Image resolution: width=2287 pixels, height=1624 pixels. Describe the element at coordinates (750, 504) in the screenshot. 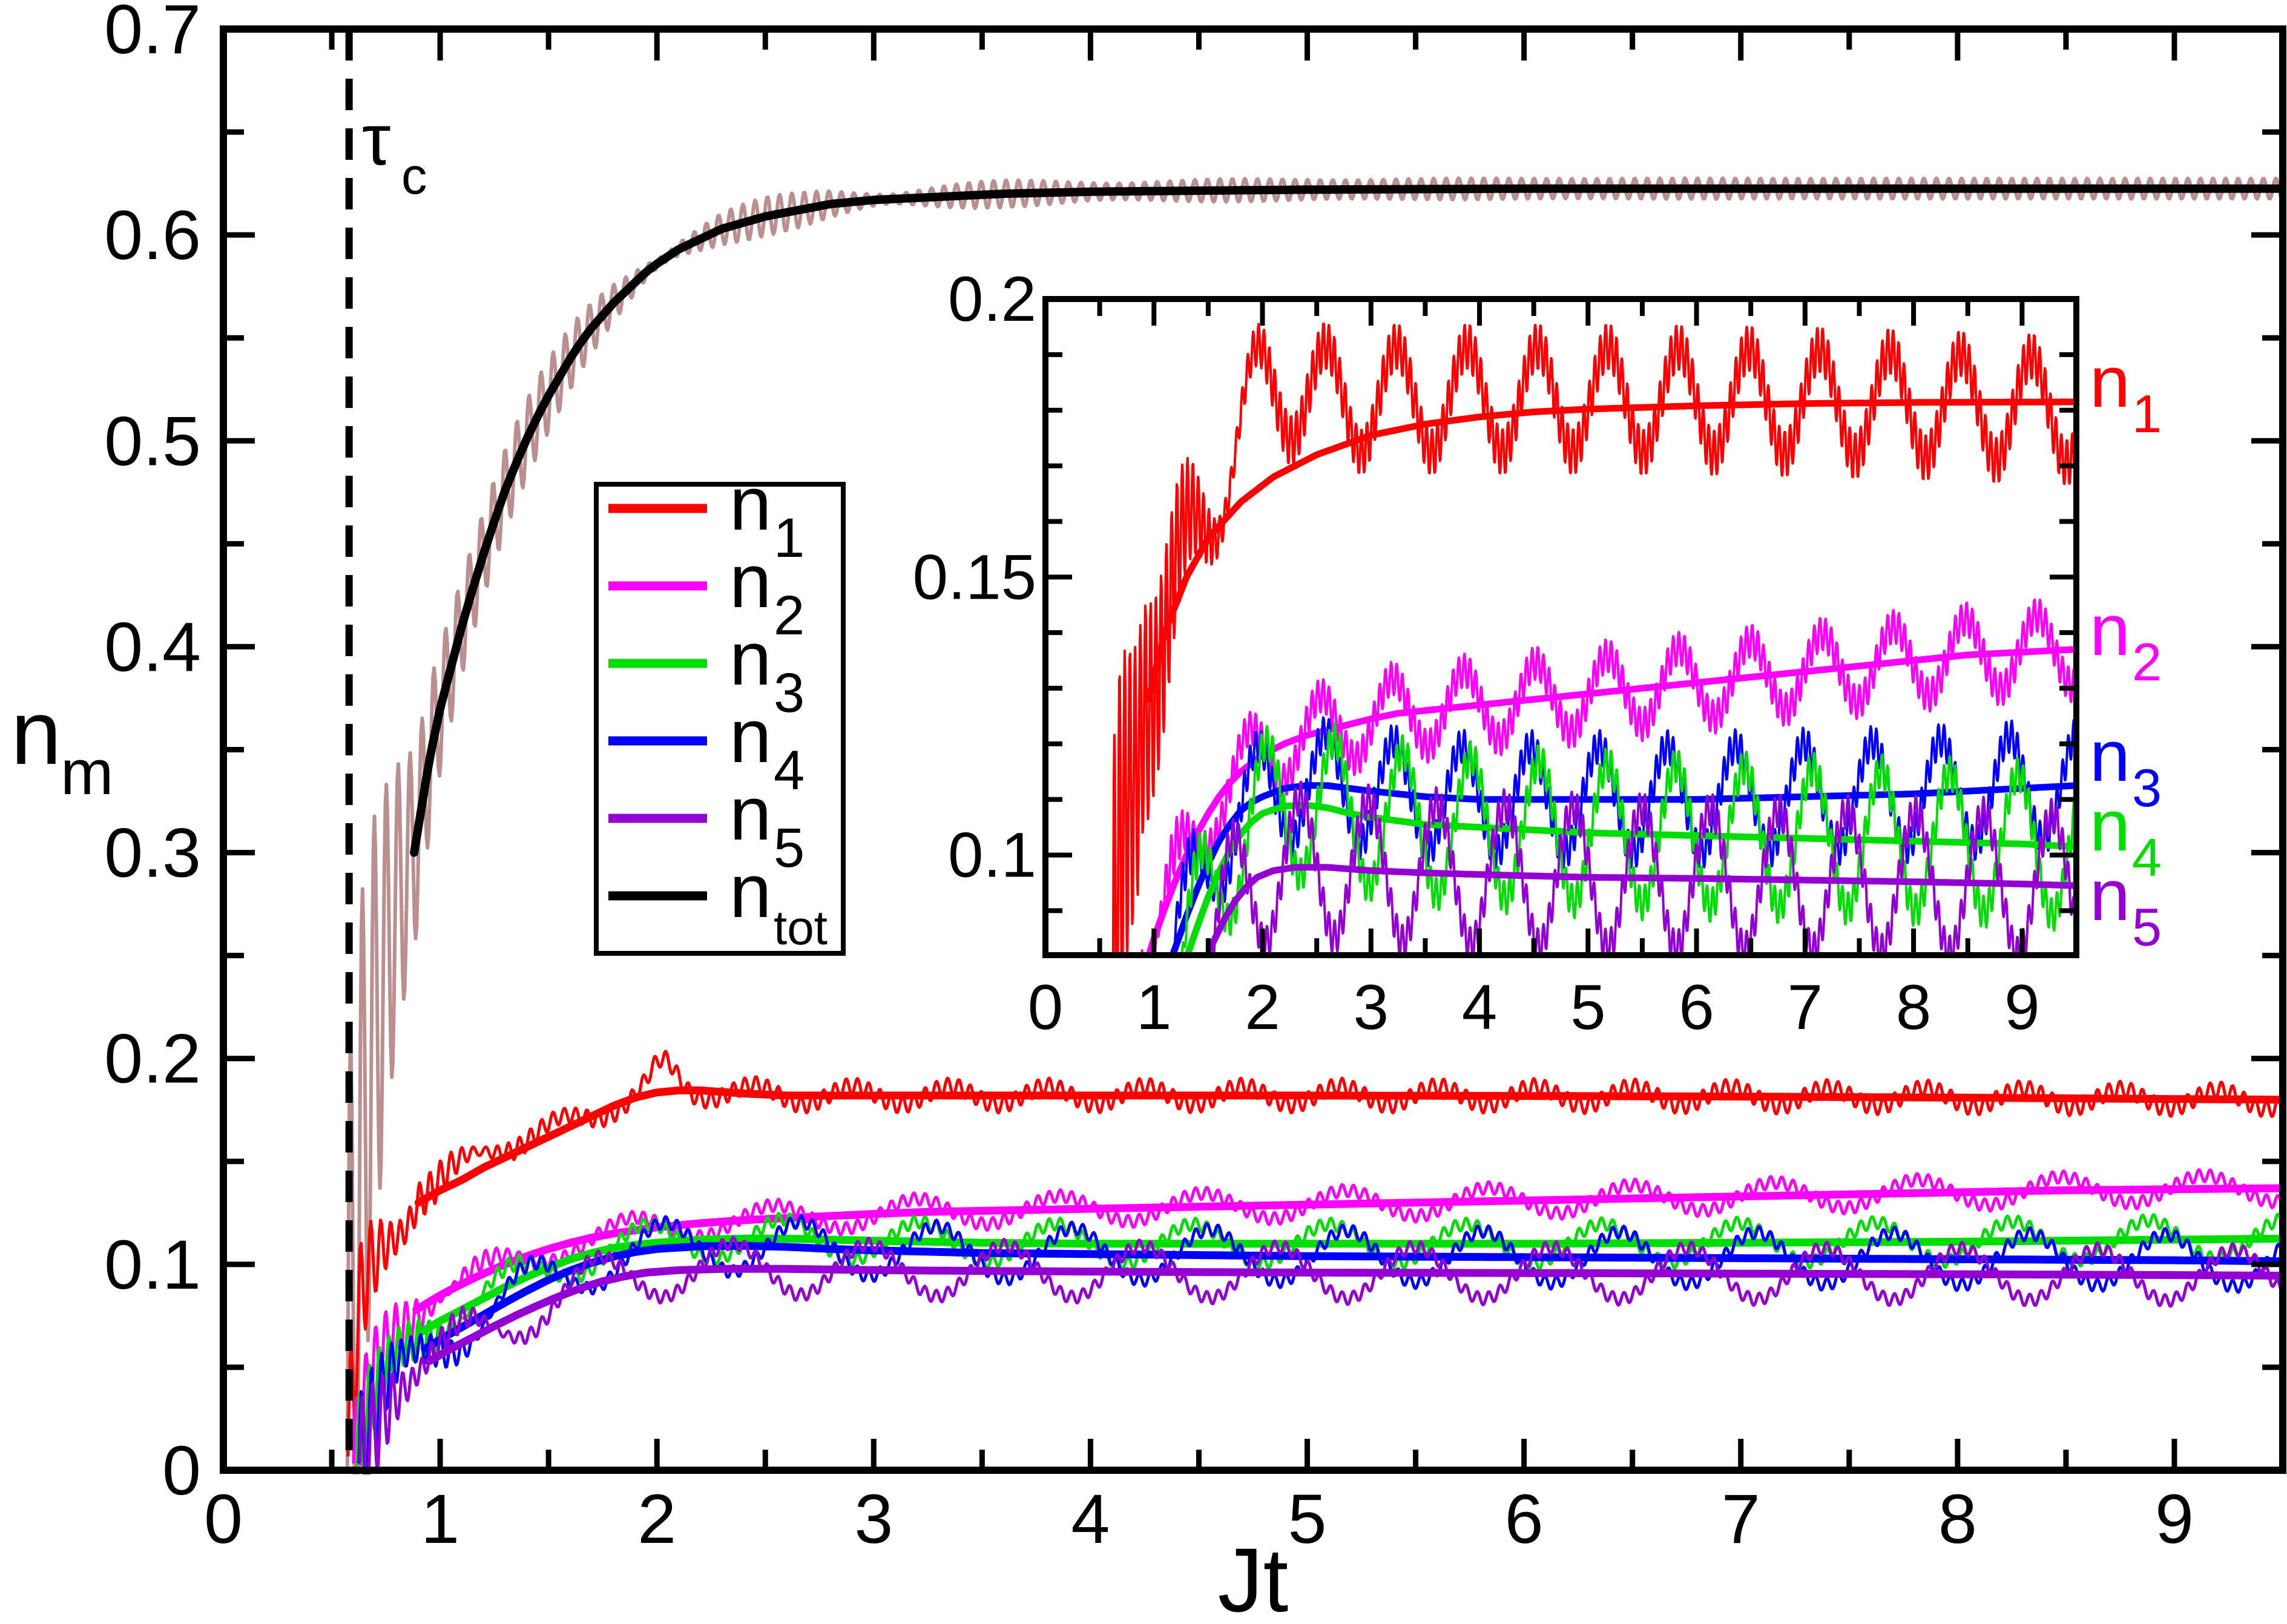

I see `legend-label-1: n` at that location.